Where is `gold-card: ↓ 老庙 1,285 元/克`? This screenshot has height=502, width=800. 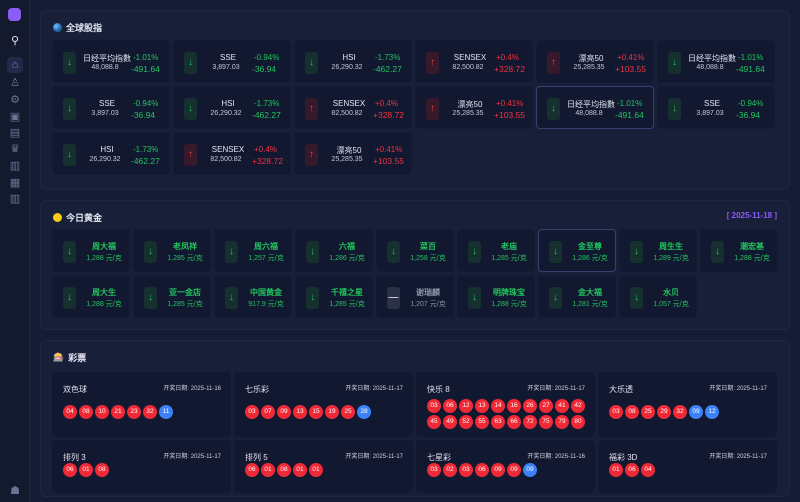 gold-card: ↓ 老庙 1,285 元/克 is located at coordinates (496, 250).